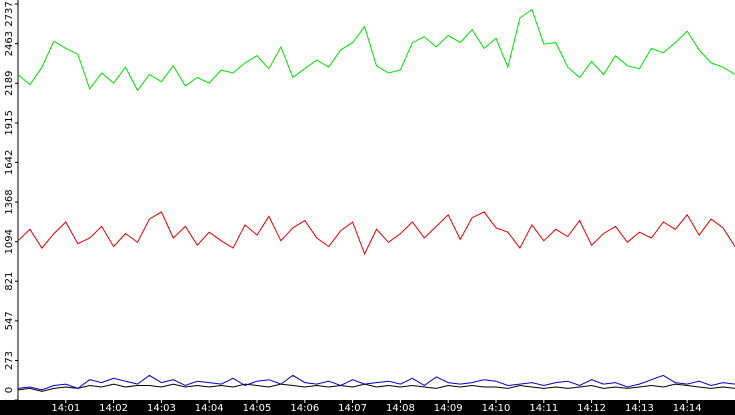 This screenshot has width=735, height=415. What do you see at coordinates (367, 407) in the screenshot?
I see `x-axis-strip` at bounding box center [367, 407].